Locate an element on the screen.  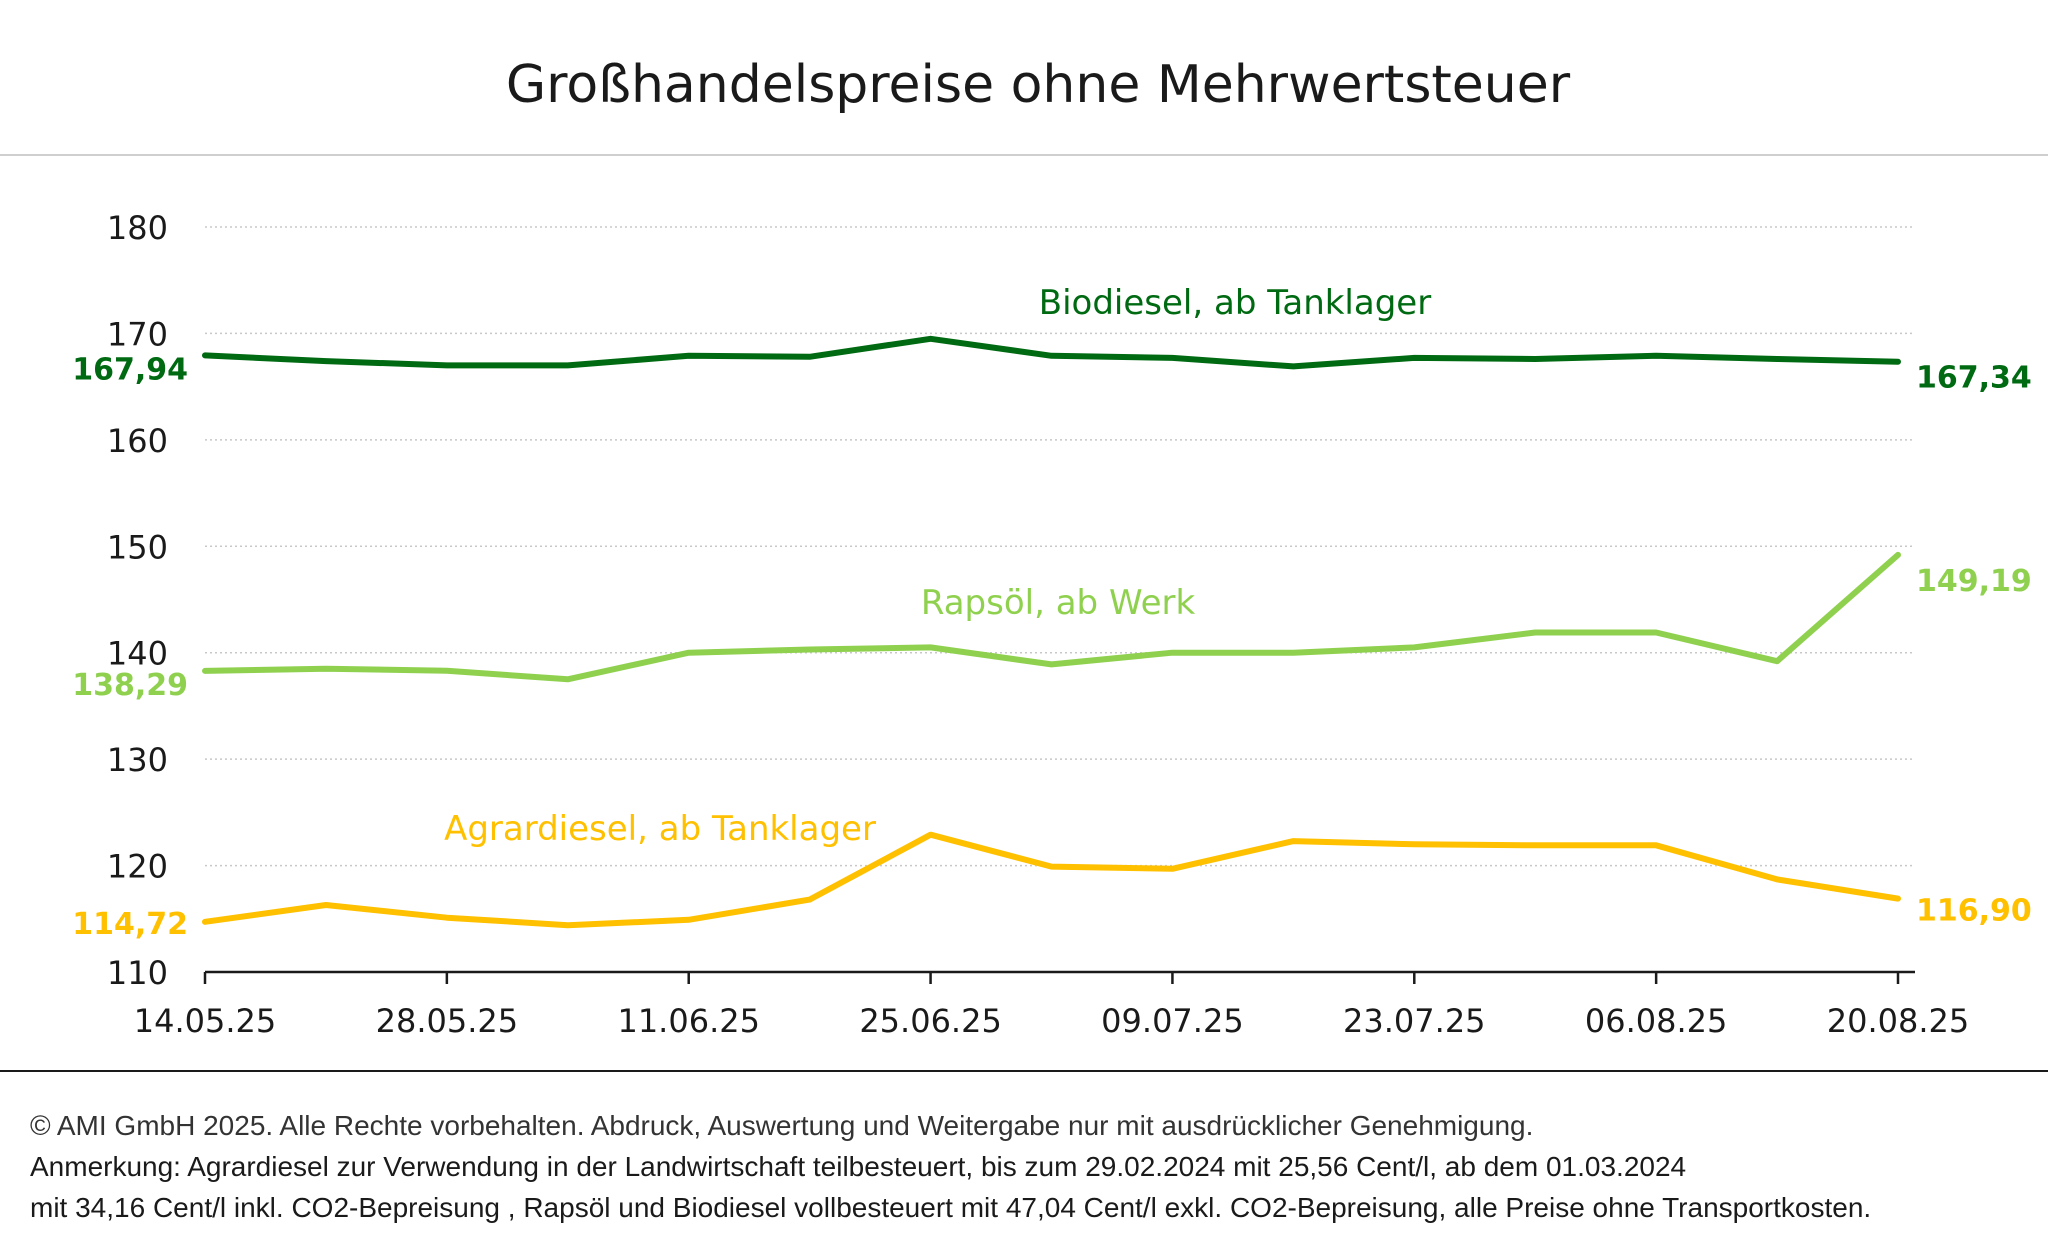
chart-title: Großhandelspreise ohne Mehrwertsteuer is located at coordinates (1038, 85).